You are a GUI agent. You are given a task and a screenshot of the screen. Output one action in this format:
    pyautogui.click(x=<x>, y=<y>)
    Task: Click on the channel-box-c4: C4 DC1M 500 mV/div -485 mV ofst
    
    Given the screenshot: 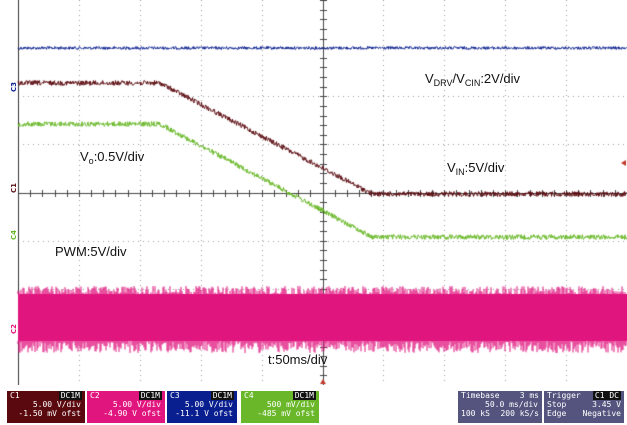 What is the action you would take?
    pyautogui.click(x=280, y=407)
    